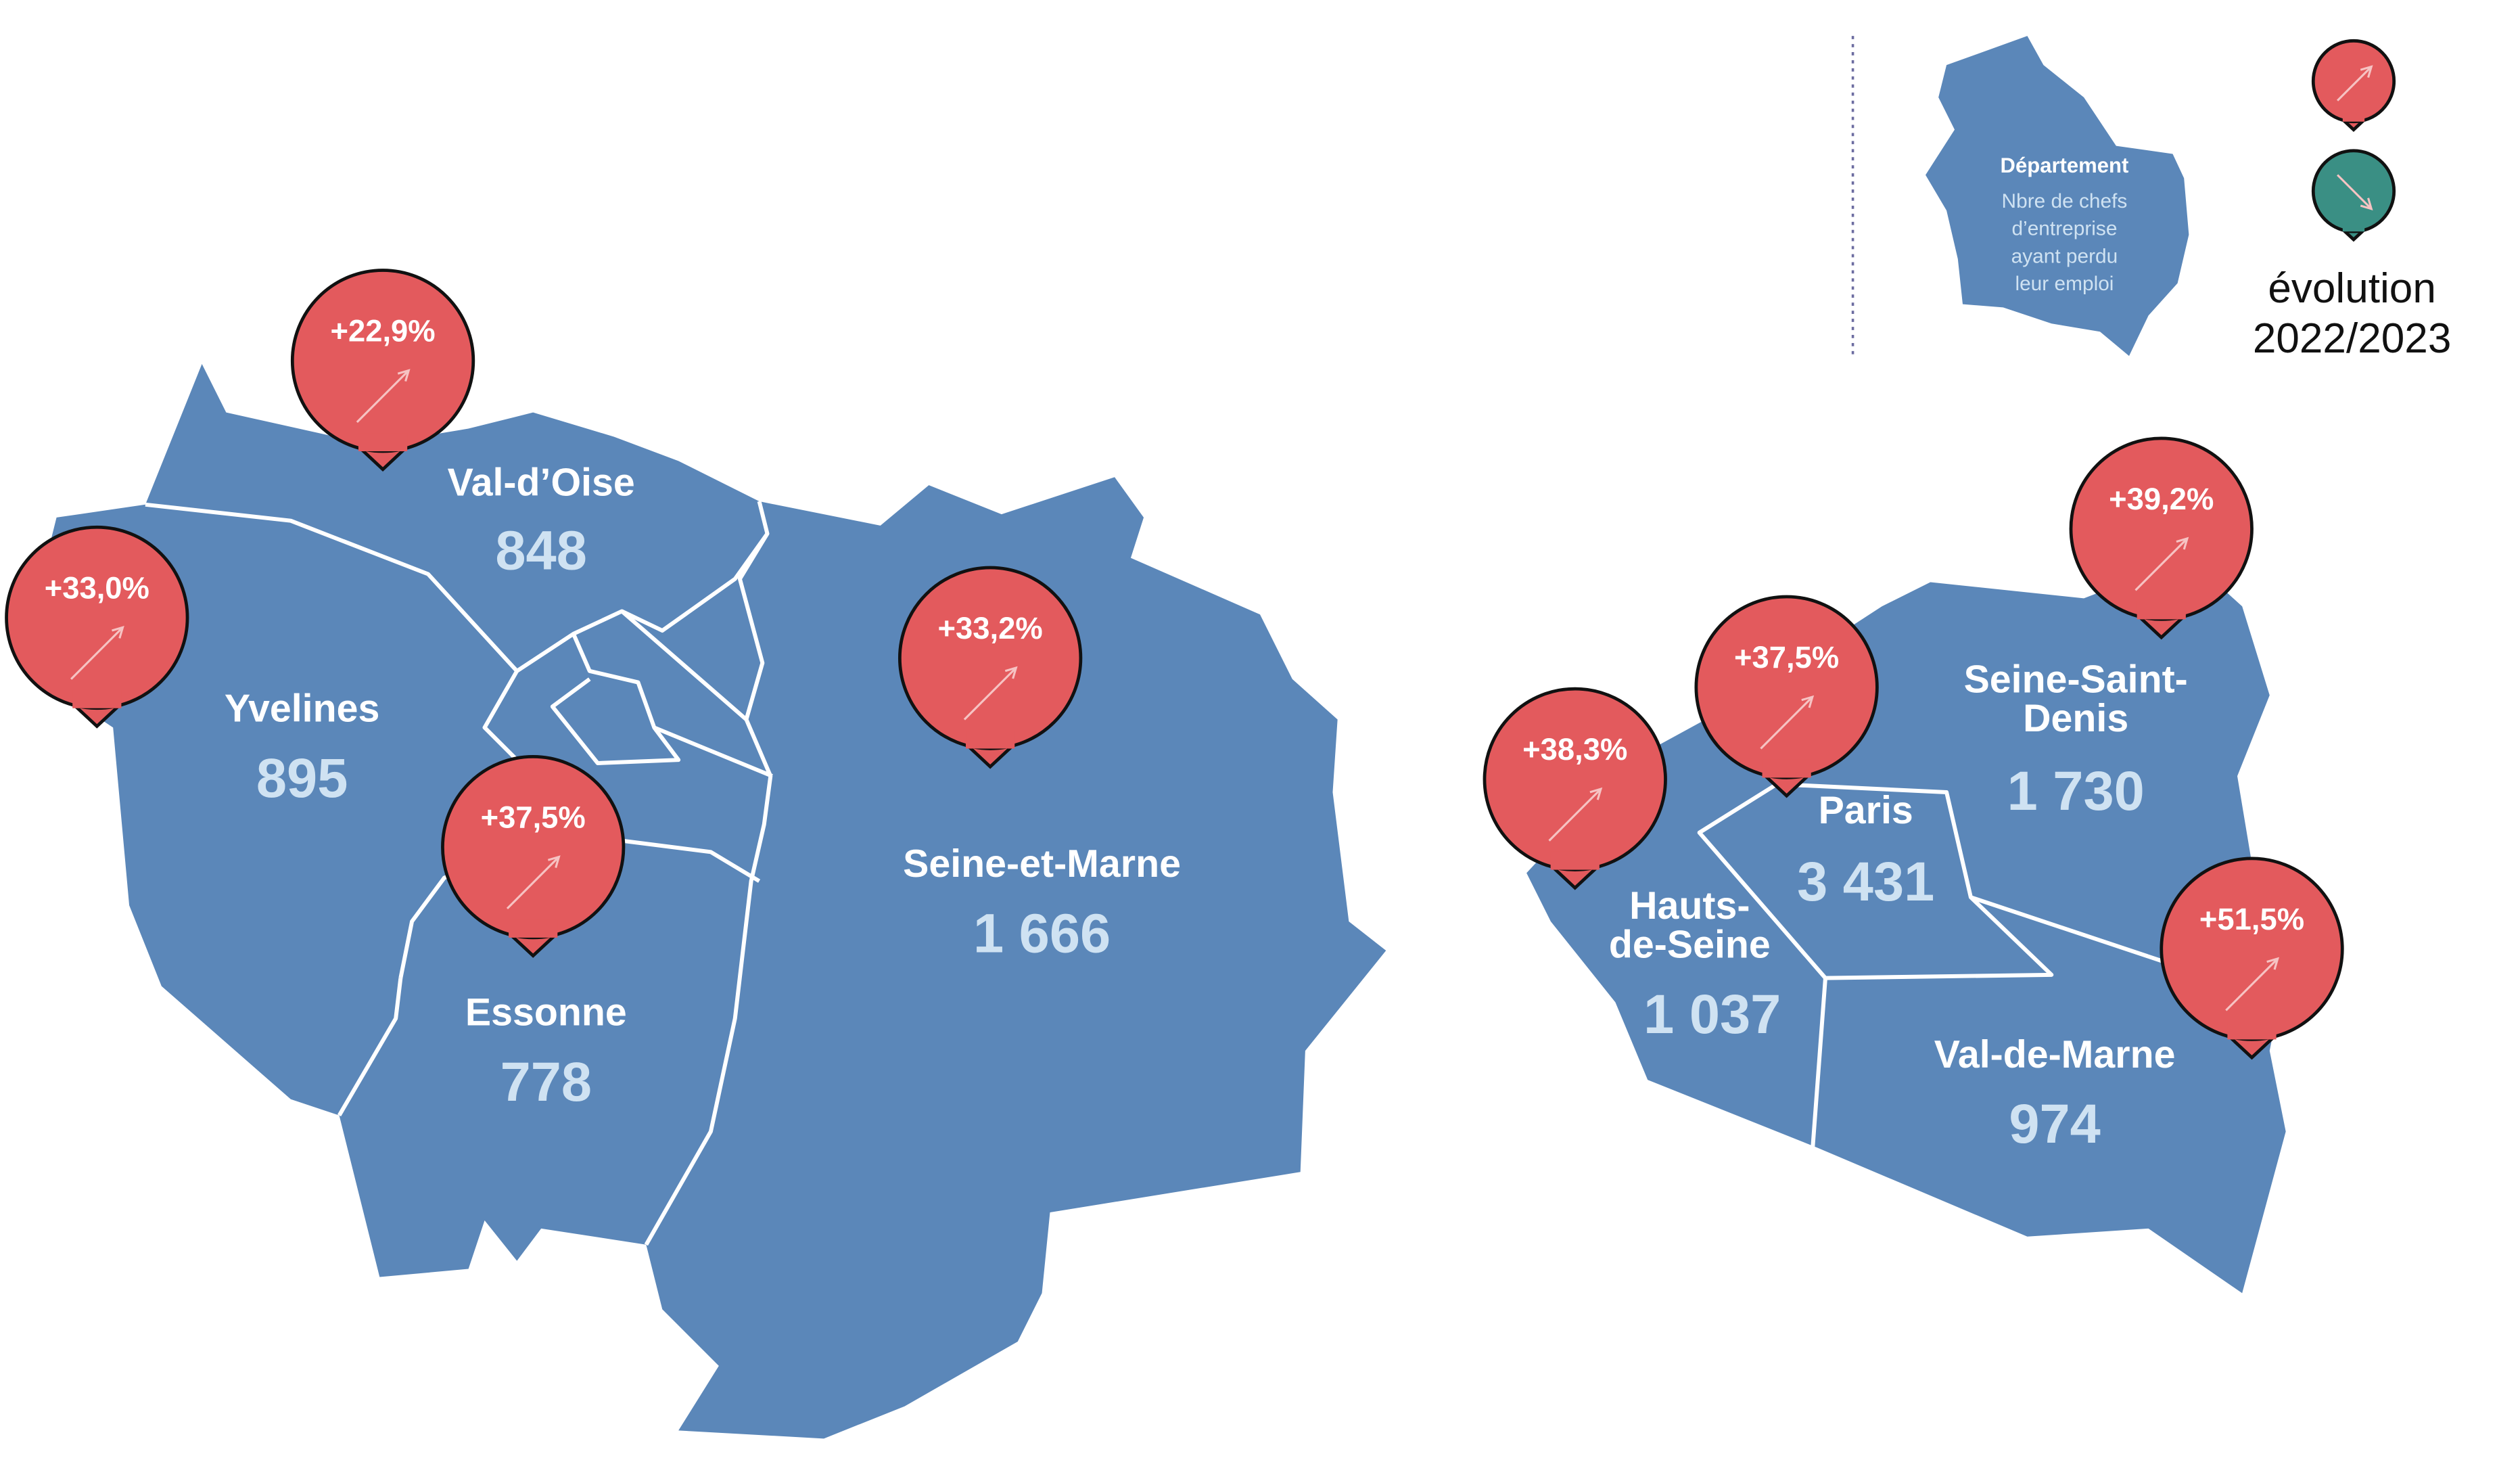 The width and height of the screenshot is (2520, 1460). What do you see at coordinates (1866, 810) in the screenshot?
I see `department-name: Paris` at bounding box center [1866, 810].